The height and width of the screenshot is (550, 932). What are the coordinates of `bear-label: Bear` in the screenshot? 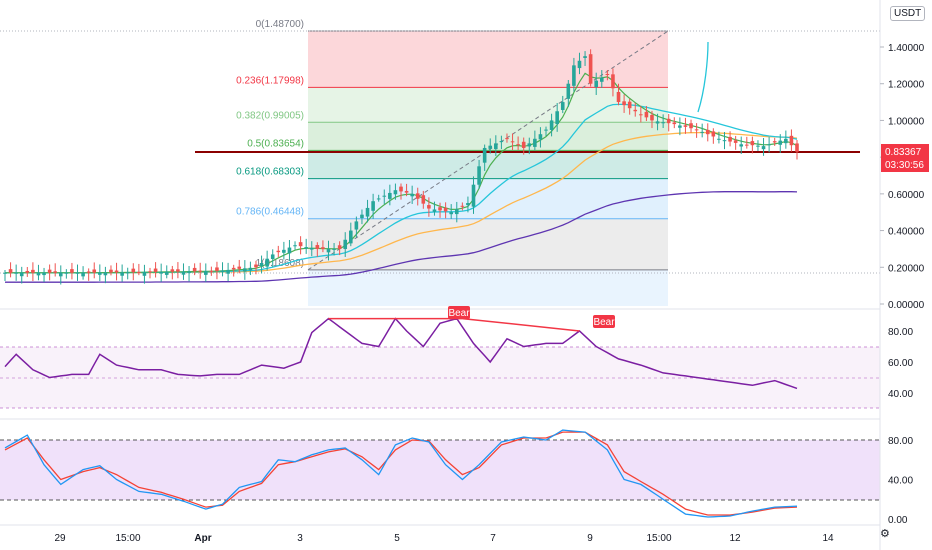 It's located at (604, 322).